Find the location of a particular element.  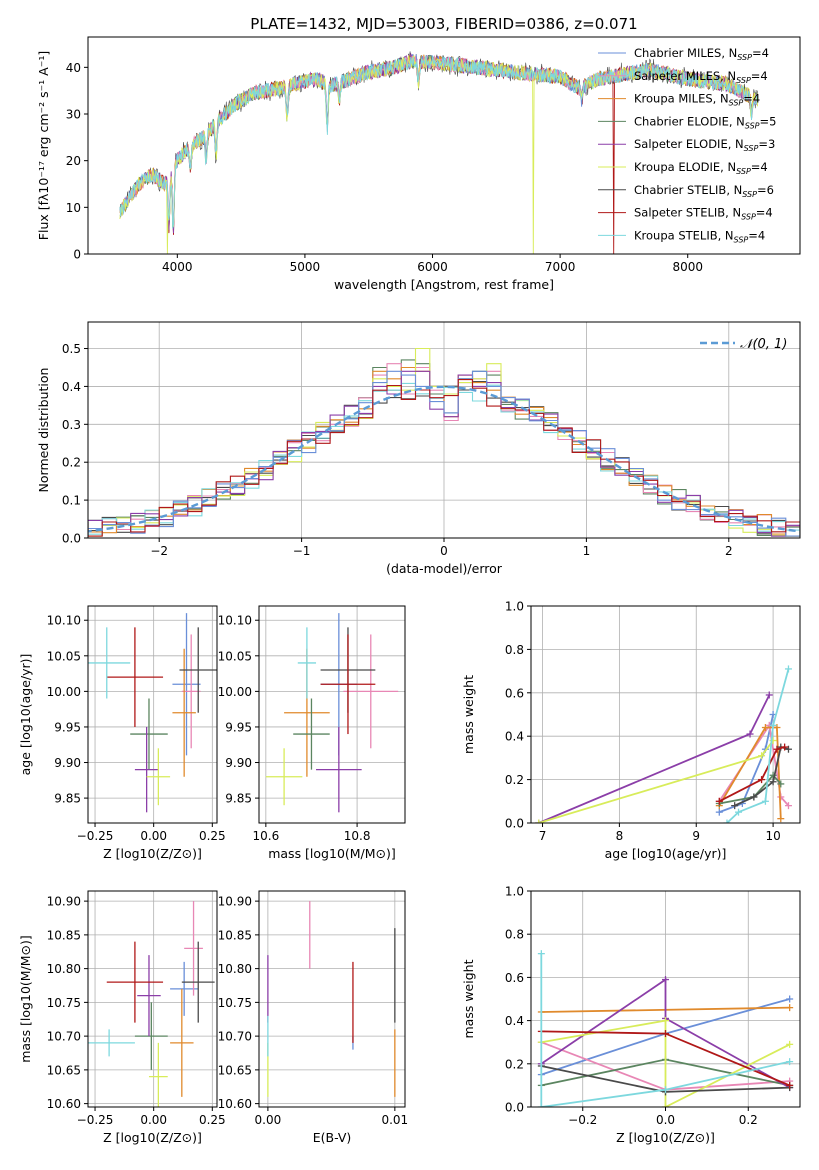

x-tick-label: 10.8 is located at coordinates (357, 836).